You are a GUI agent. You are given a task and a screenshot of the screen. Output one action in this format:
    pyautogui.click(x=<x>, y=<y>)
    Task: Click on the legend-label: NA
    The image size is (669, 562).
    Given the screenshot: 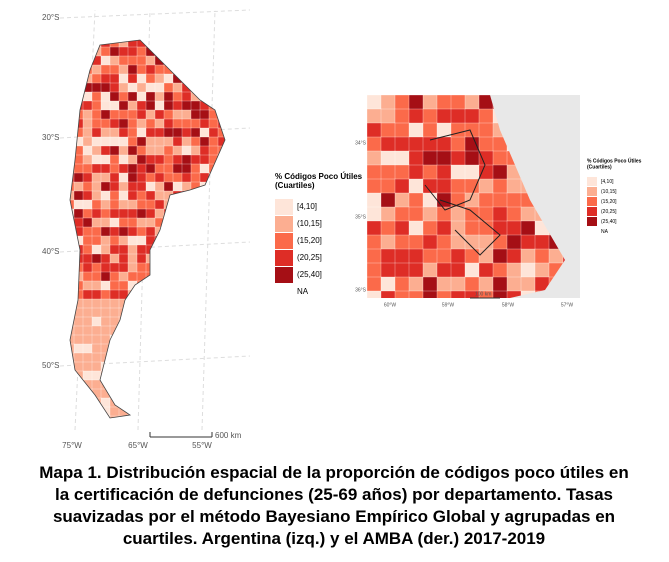 What is the action you would take?
    pyautogui.click(x=303, y=291)
    